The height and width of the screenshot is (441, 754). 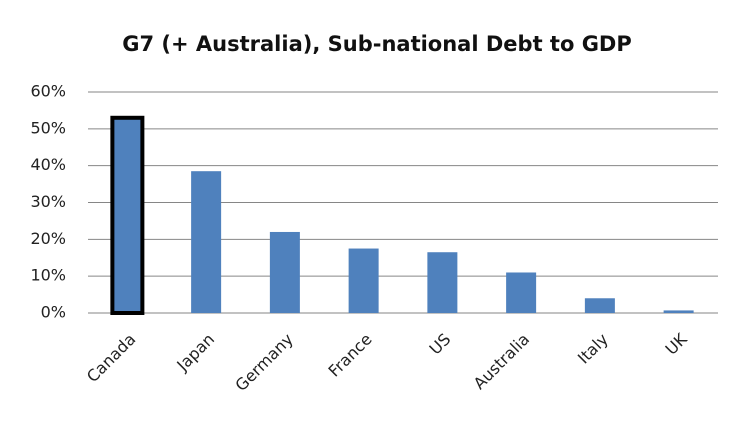 I want to click on y-tick-label: 40%, so click(x=48, y=164).